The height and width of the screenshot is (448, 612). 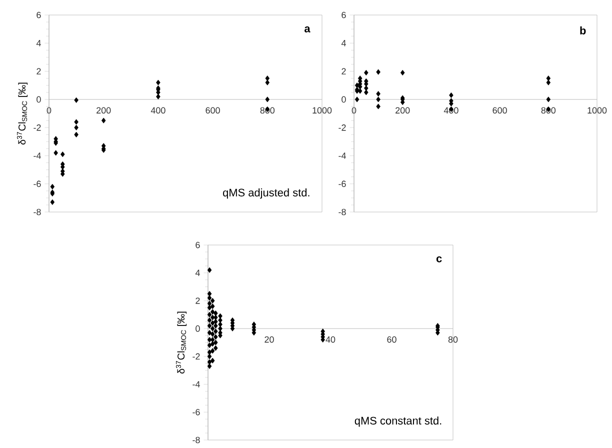 I want to click on x-tick-label: 80, so click(x=453, y=339).